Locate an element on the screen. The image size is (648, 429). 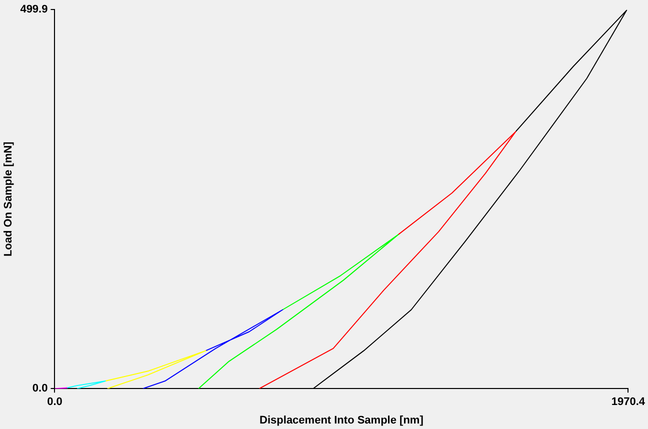
y-axis-title: Load On Sample [mN] is located at coordinates (8, 199).